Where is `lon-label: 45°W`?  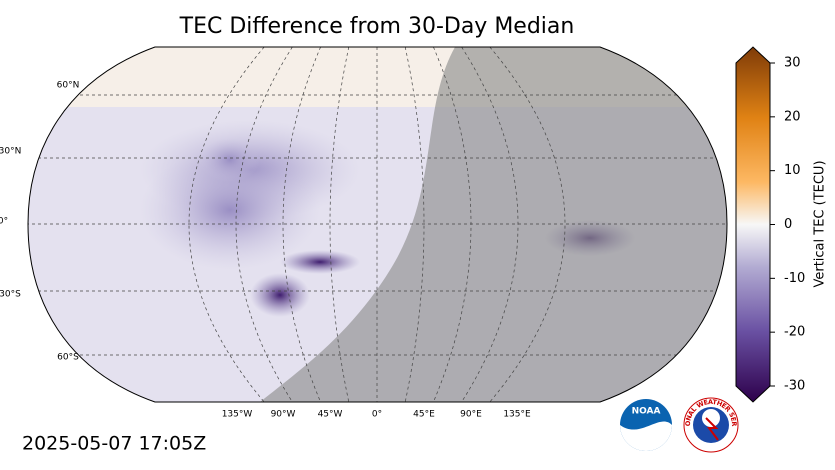
lon-label: 45°W is located at coordinates (330, 415).